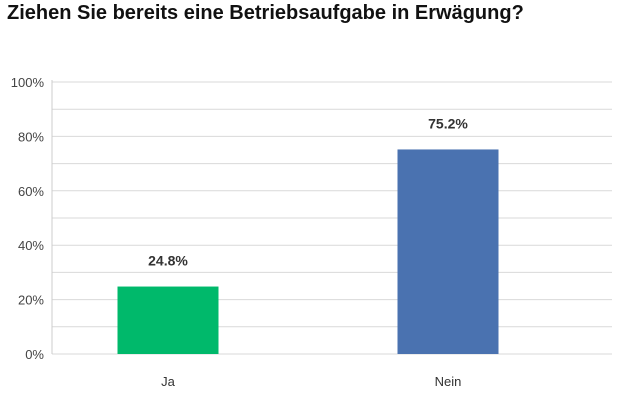  I want to click on y-axis-ticks: 0% 20% 40% 60% 80% 100%, so click(28, 218).